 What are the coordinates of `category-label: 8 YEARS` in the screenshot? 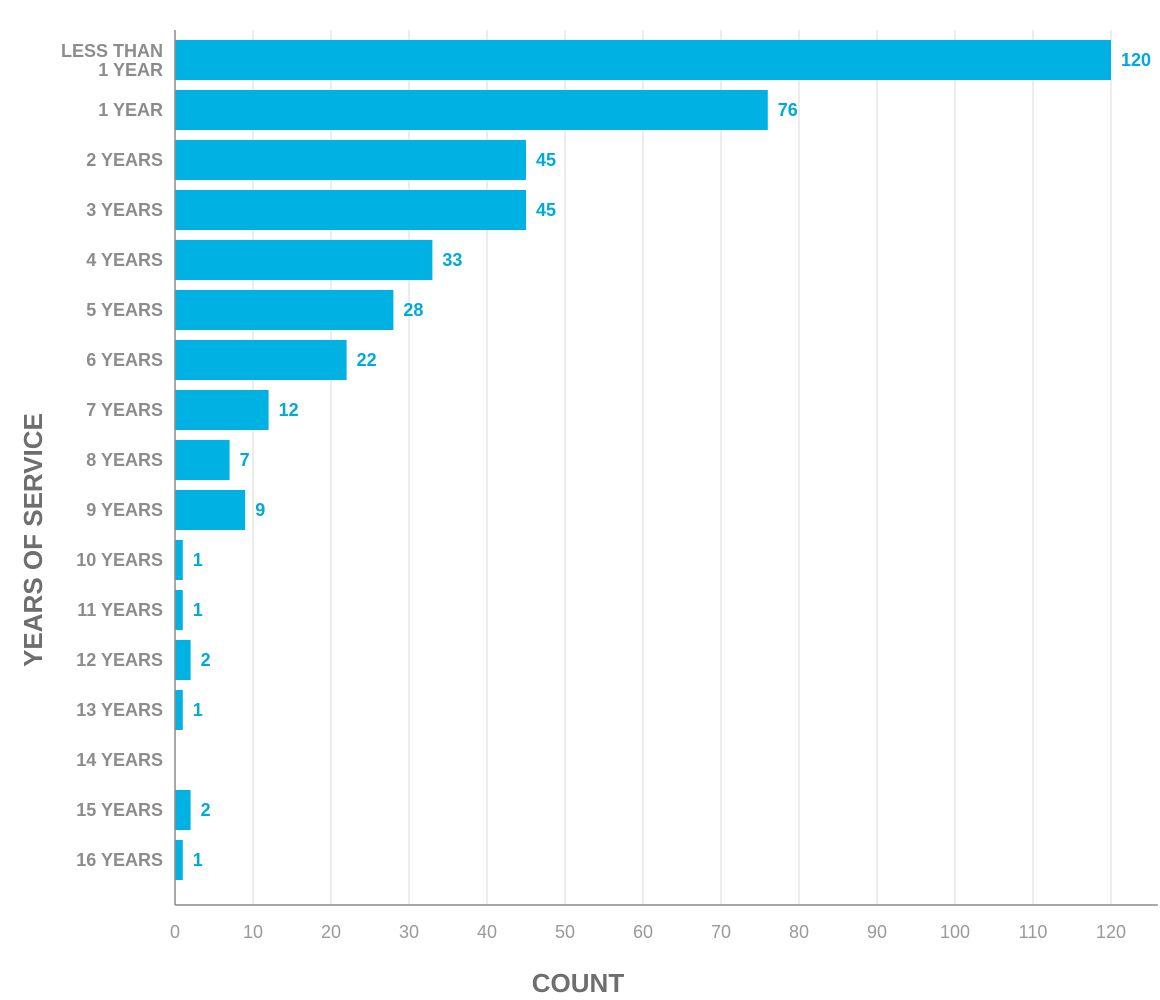 It's located at (124, 460).